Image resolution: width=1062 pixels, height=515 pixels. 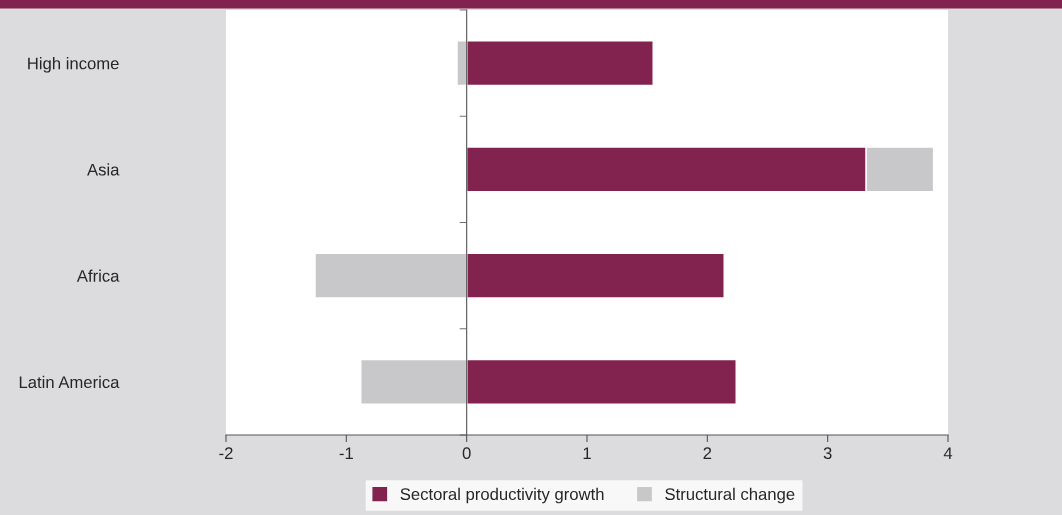 I want to click on x-tick-label: 4, so click(x=948, y=453).